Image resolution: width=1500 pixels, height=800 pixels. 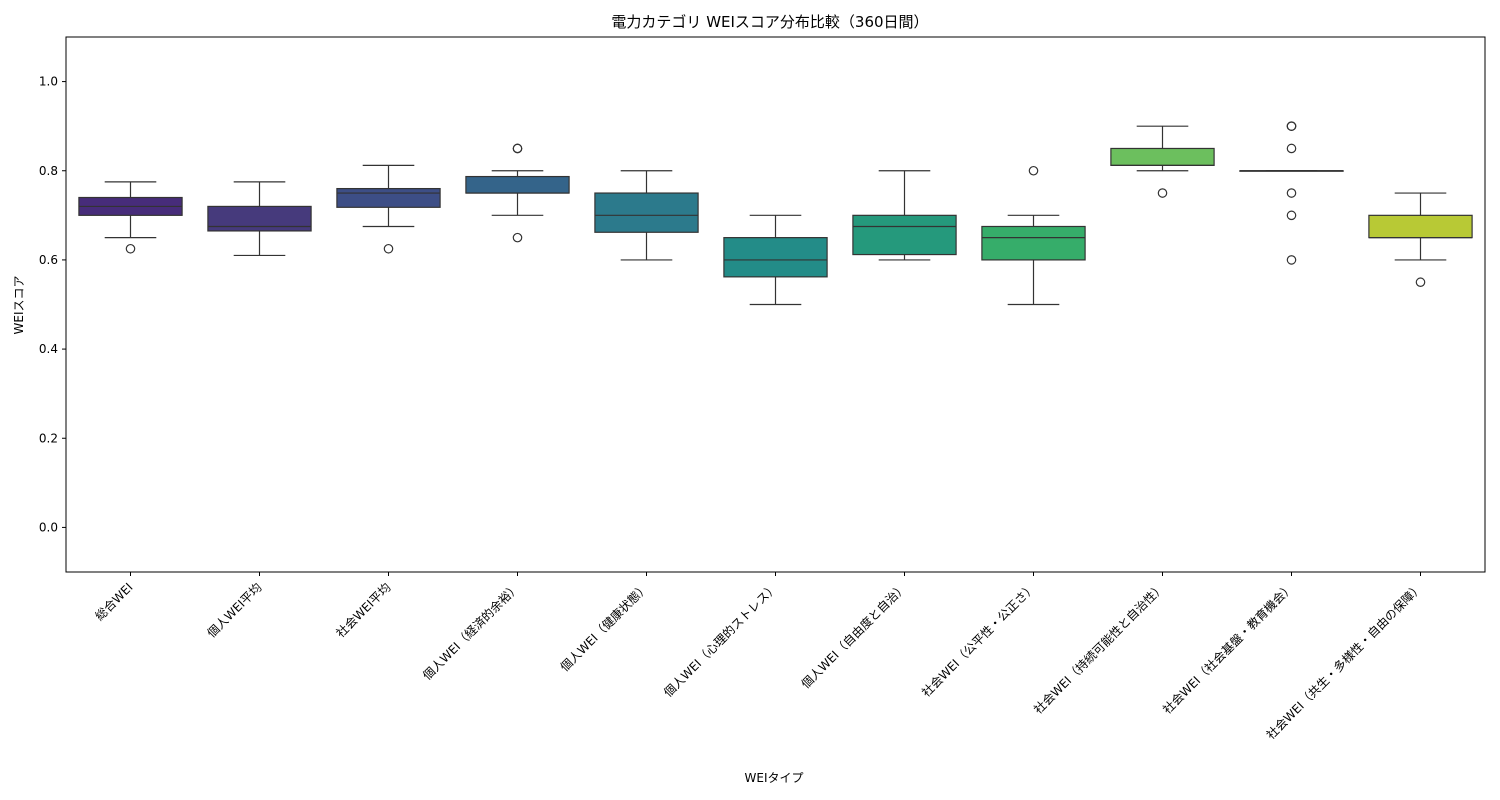 I want to click on y-tick-label: 0.6, so click(x=48, y=260).